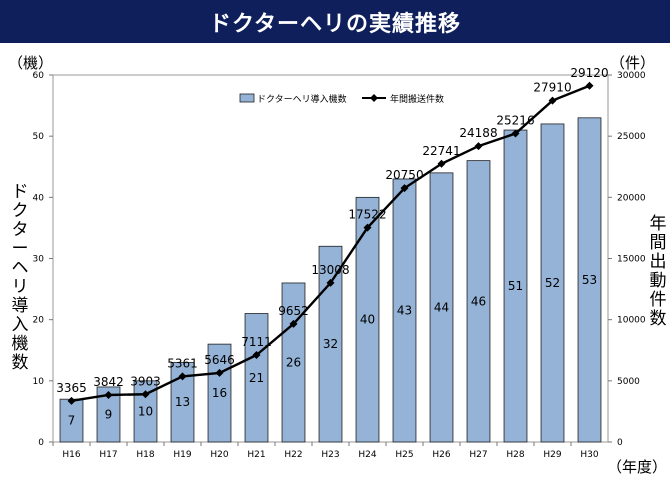 This screenshot has height=500, width=670. I want to click on legend-bar-label: ドクターヘリ導入機数, so click(302, 99).